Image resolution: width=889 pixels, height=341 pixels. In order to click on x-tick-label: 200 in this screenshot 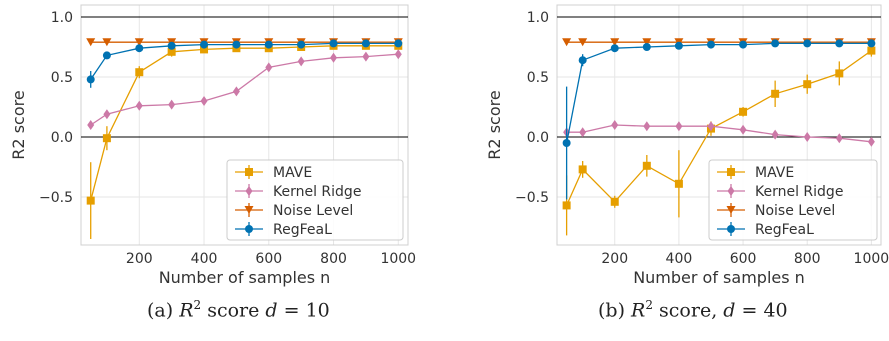, I will do `click(139, 259)`.